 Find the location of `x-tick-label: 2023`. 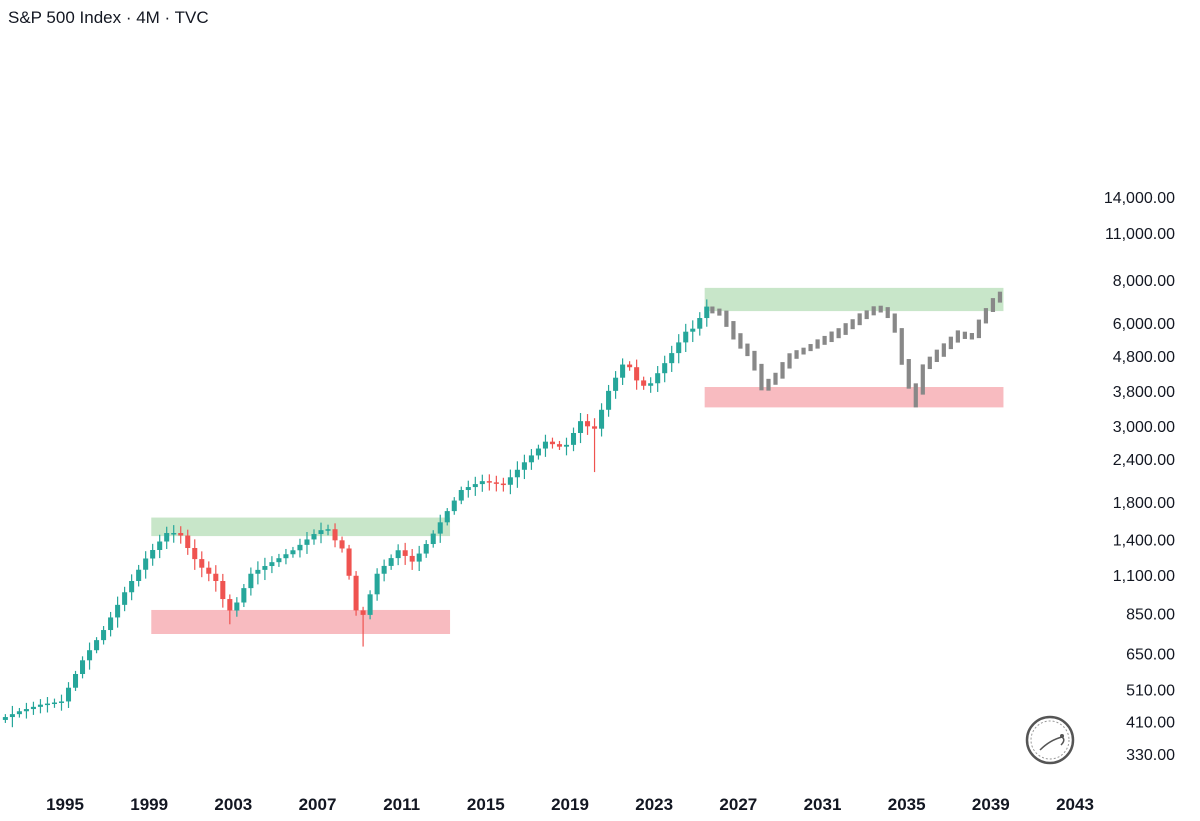

x-tick-label: 2023 is located at coordinates (654, 804).